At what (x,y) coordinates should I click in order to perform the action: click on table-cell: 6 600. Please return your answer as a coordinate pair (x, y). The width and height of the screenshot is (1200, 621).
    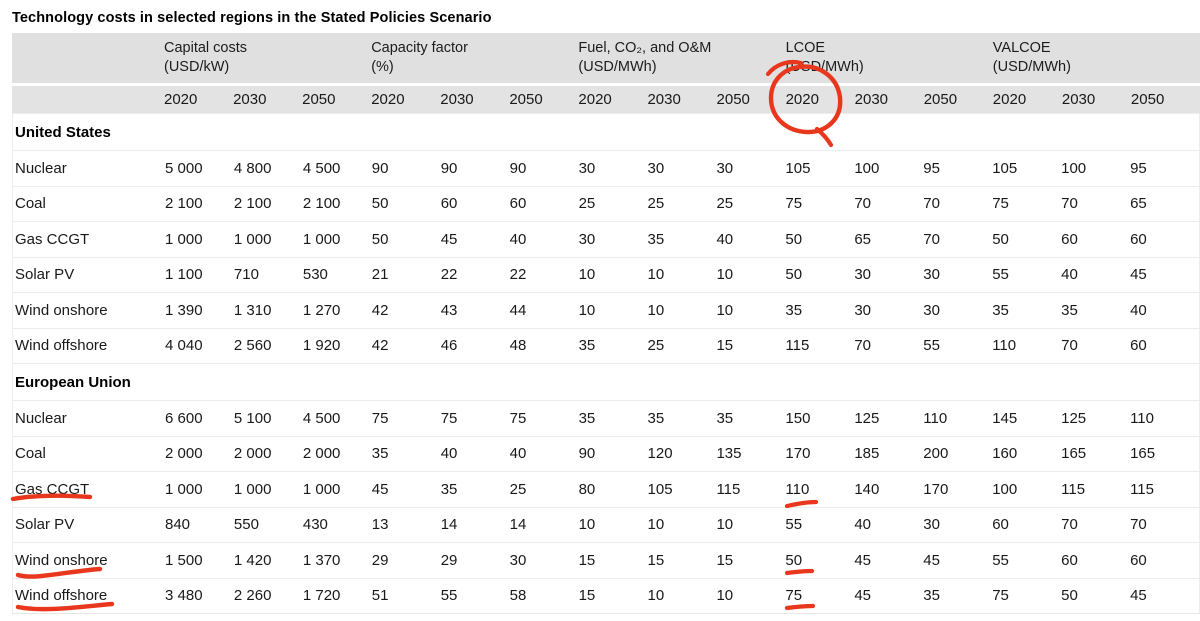
    Looking at the image, I should click on (184, 418).